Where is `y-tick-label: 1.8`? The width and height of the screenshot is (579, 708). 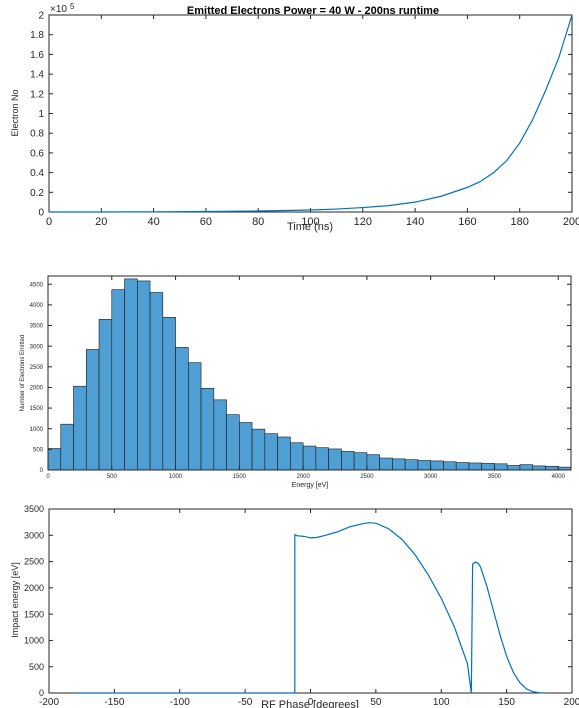 y-tick-label: 1.8 is located at coordinates (37, 35).